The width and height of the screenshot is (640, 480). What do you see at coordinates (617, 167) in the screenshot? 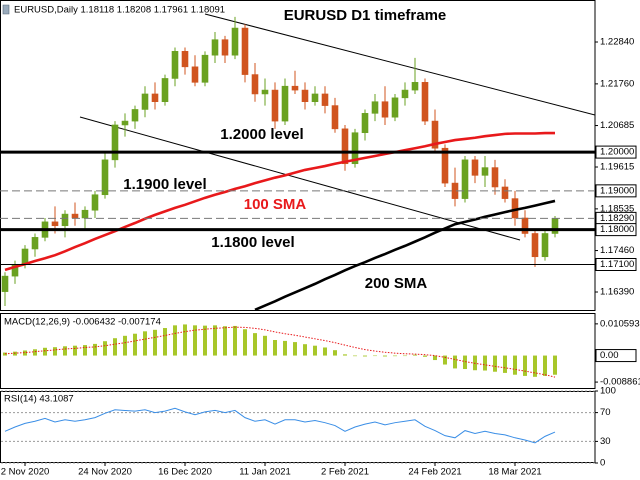
I see `y-tick-label: 1.19615` at bounding box center [617, 167].